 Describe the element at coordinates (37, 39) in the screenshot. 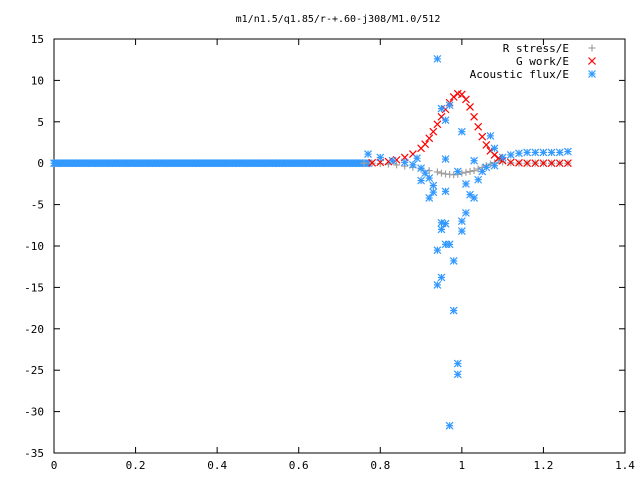

I see `y-tick-label: 15` at that location.